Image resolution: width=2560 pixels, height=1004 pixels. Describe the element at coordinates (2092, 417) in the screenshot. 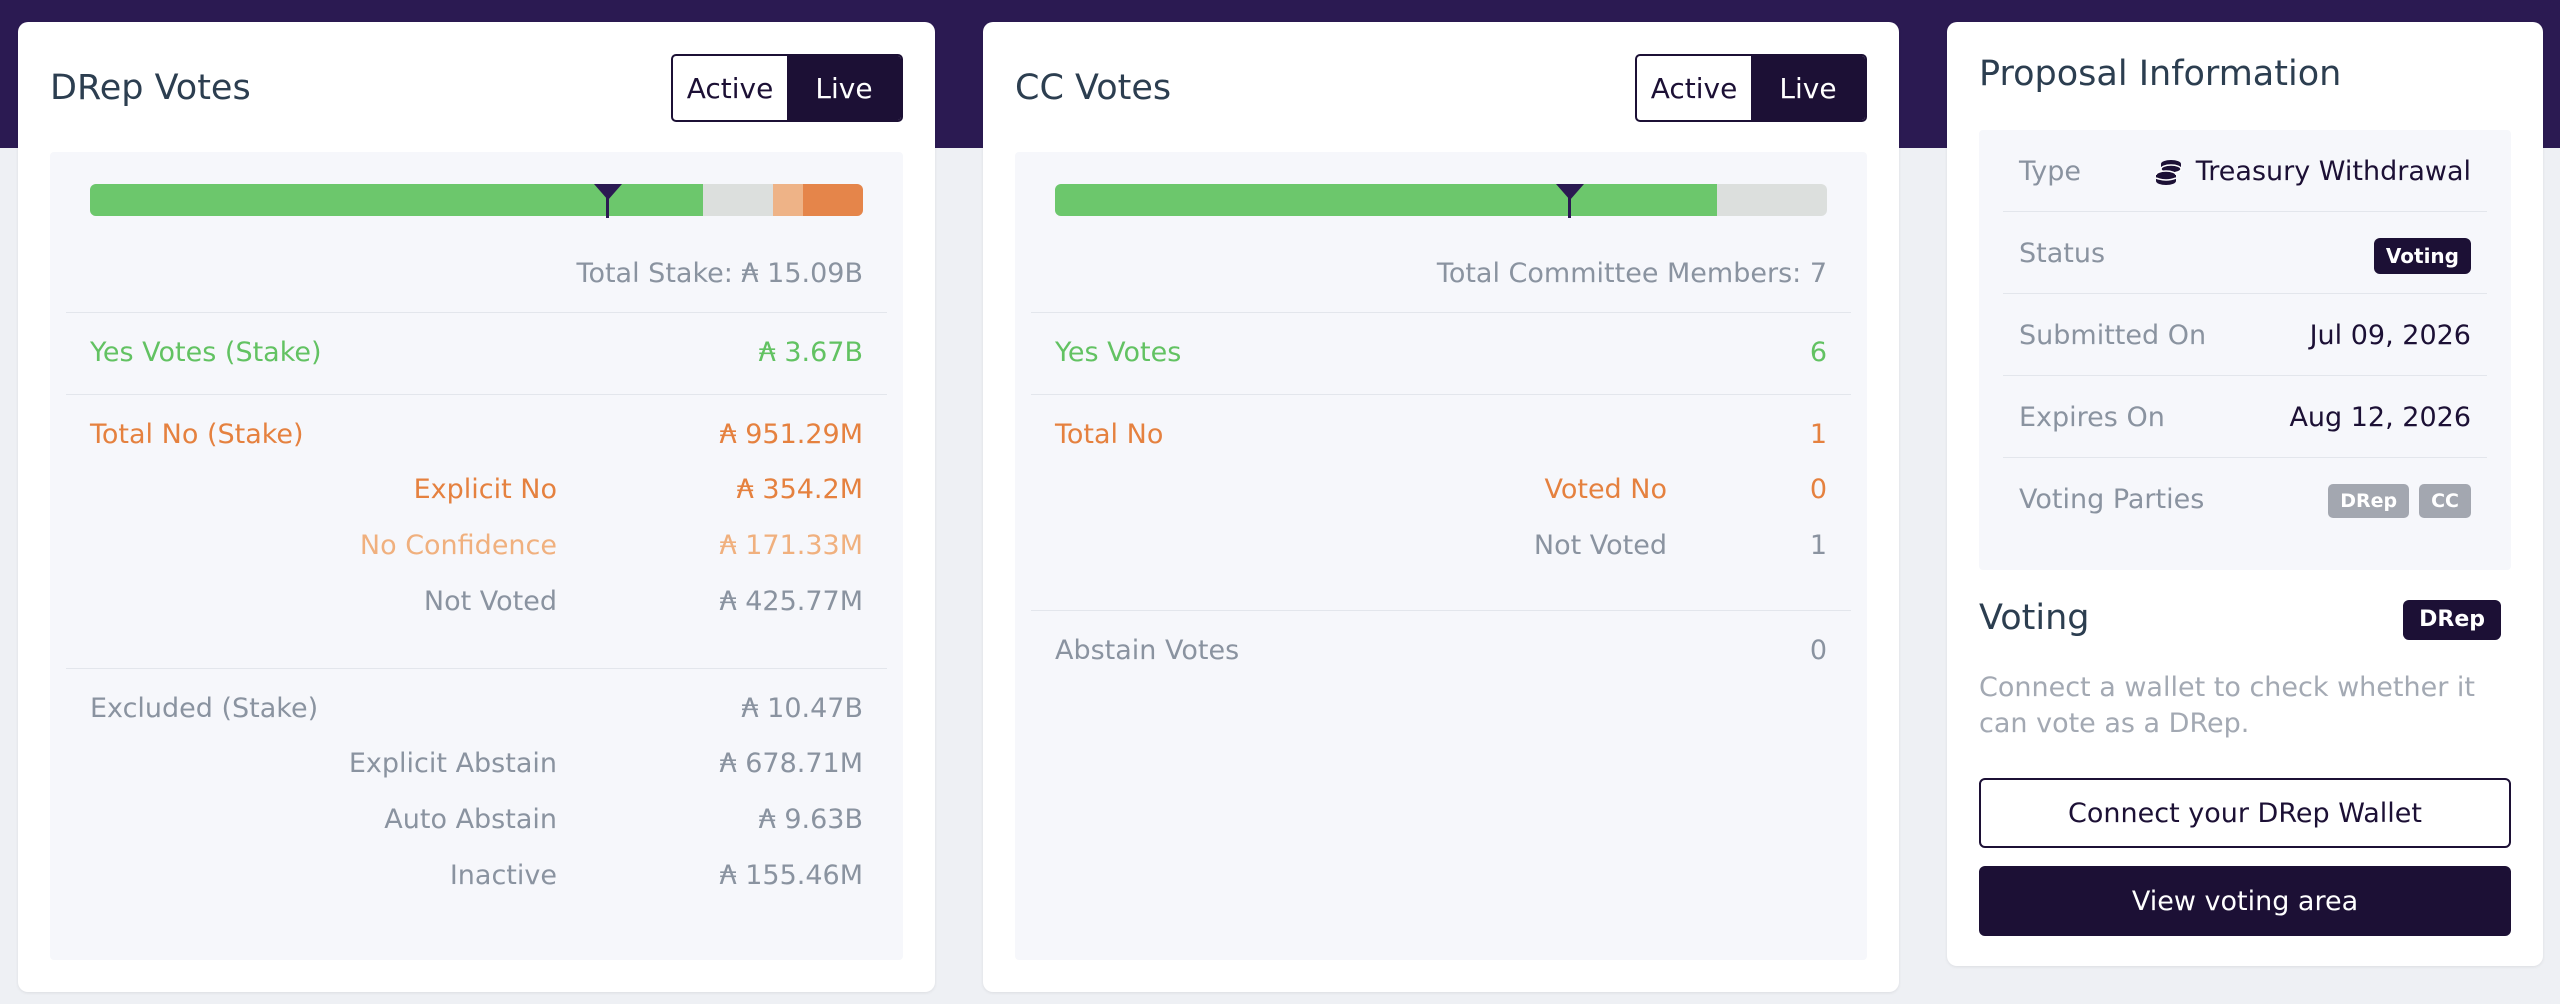

I see `info-expires-label: Expires On` at that location.